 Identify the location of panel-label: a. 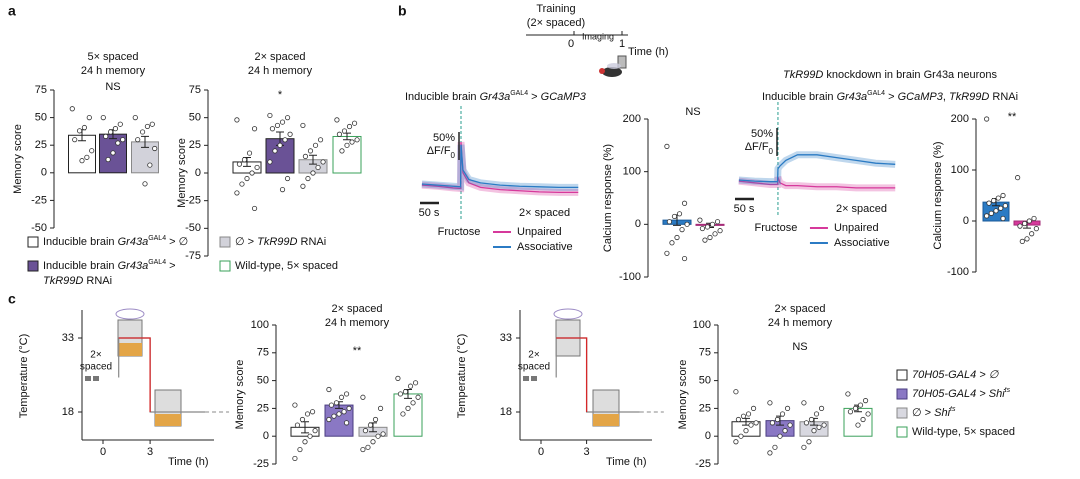
(12, 11).